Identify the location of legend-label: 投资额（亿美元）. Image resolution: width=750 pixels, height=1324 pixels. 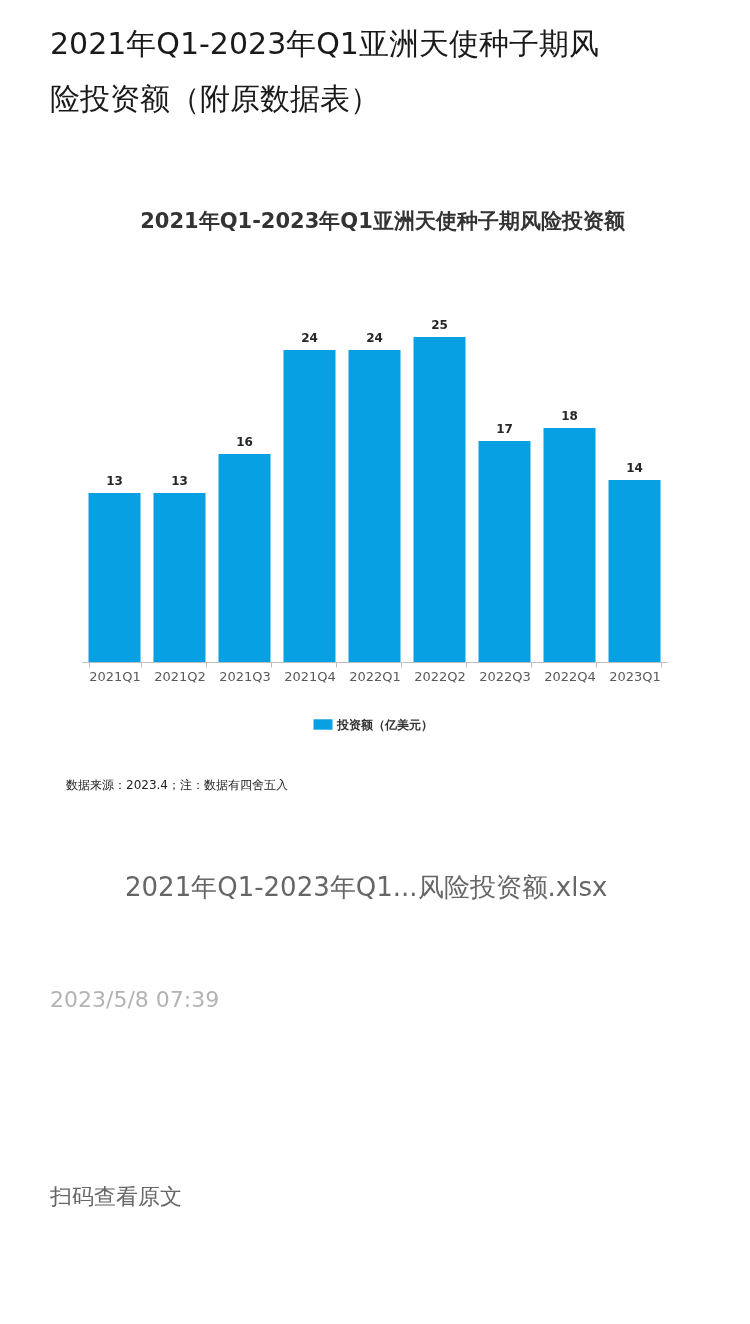
(384, 724).